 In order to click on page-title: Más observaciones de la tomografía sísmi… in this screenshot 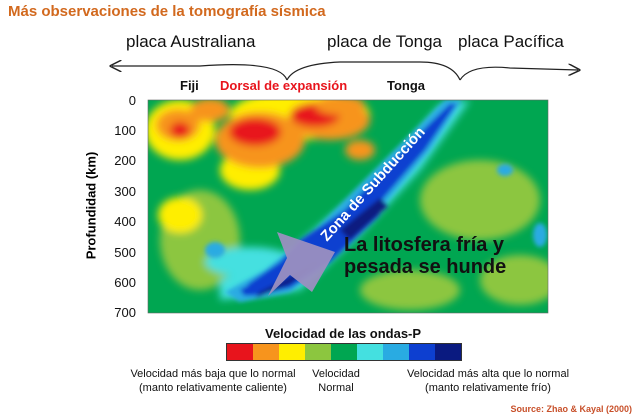, I will do `click(167, 11)`.